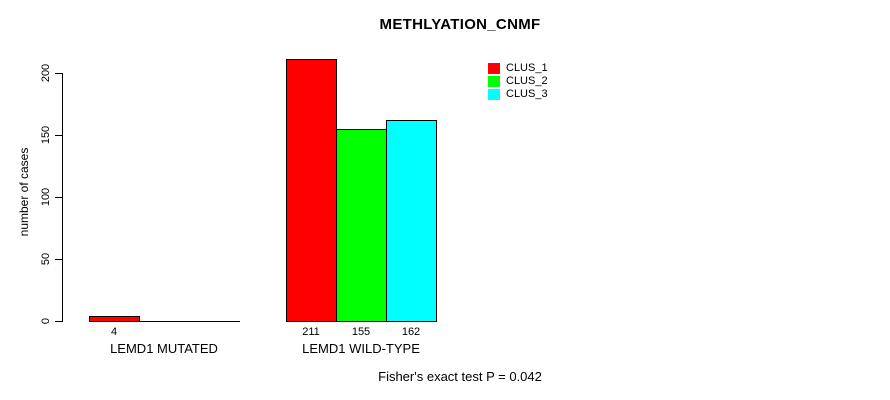 The height and width of the screenshot is (400, 890). I want to click on y-tick-label: 100, so click(46, 197).